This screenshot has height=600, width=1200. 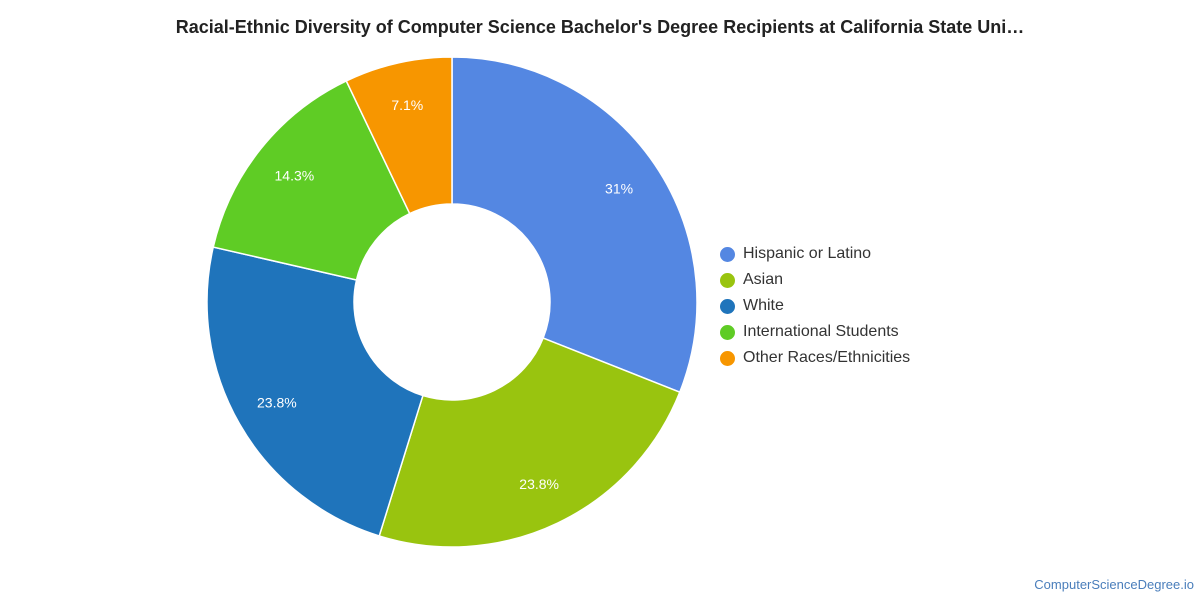 I want to click on slice-hispanic-or-latino, so click(x=574, y=225).